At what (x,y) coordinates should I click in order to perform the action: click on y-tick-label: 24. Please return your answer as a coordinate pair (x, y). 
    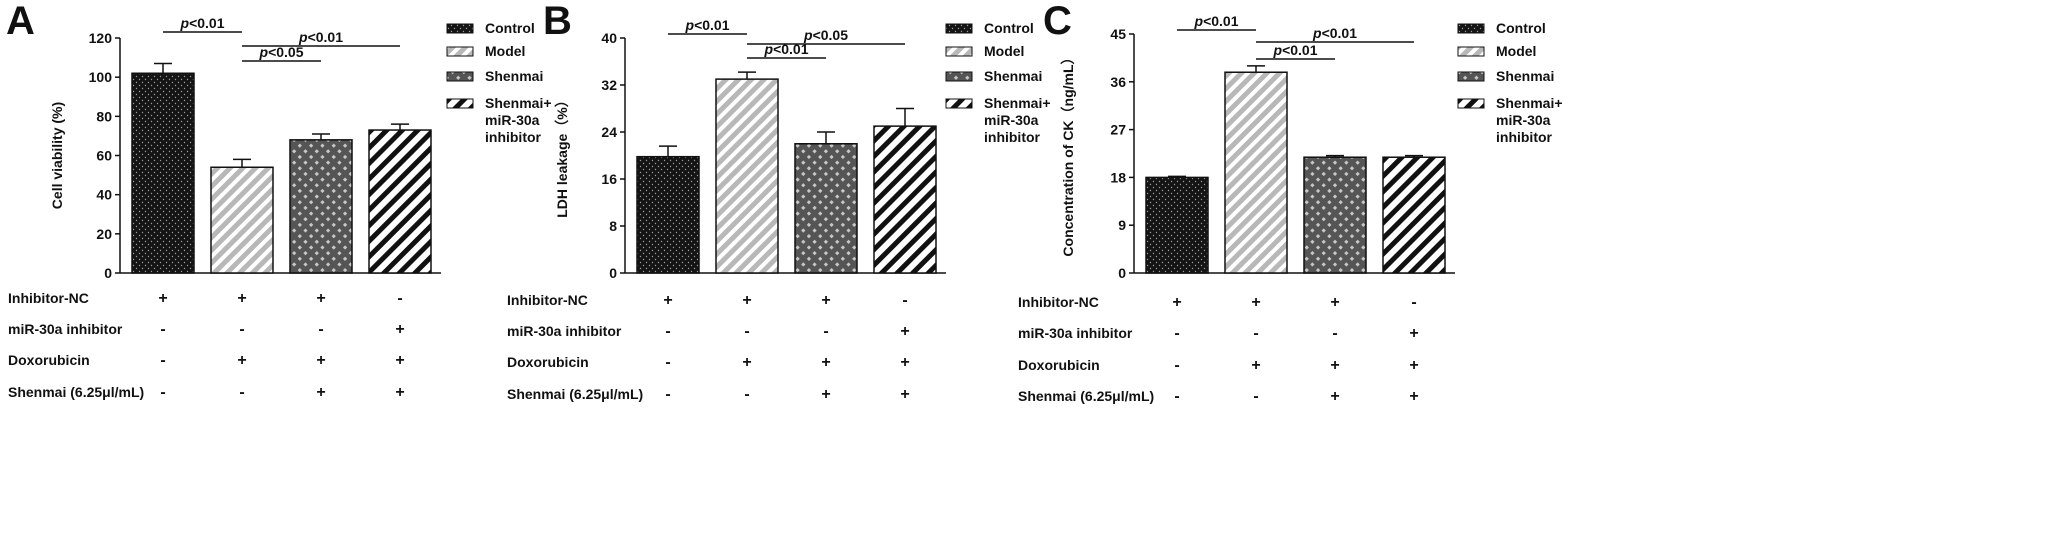
    Looking at the image, I should click on (609, 132).